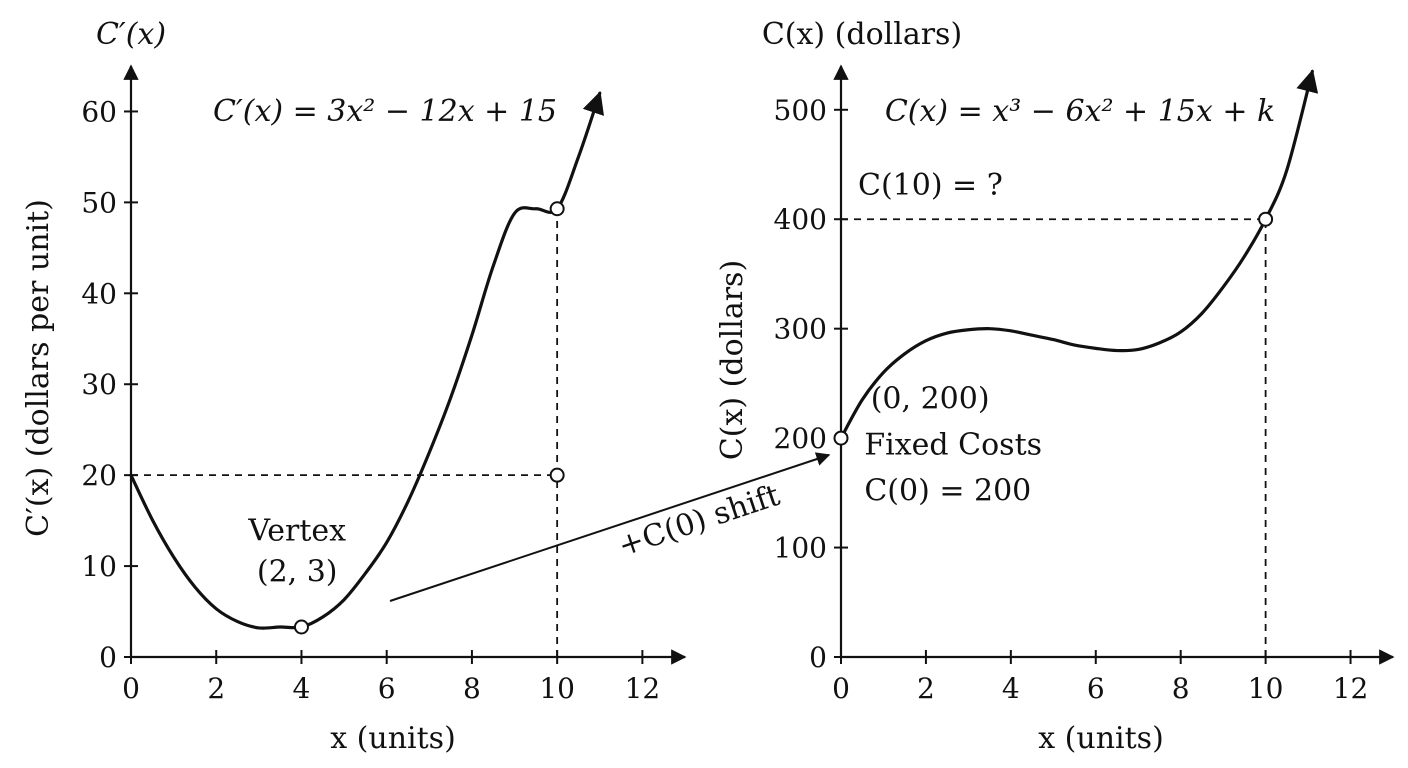  Describe the element at coordinates (800, 548) in the screenshot. I see `total-cost-y-tick-label: 100` at that location.